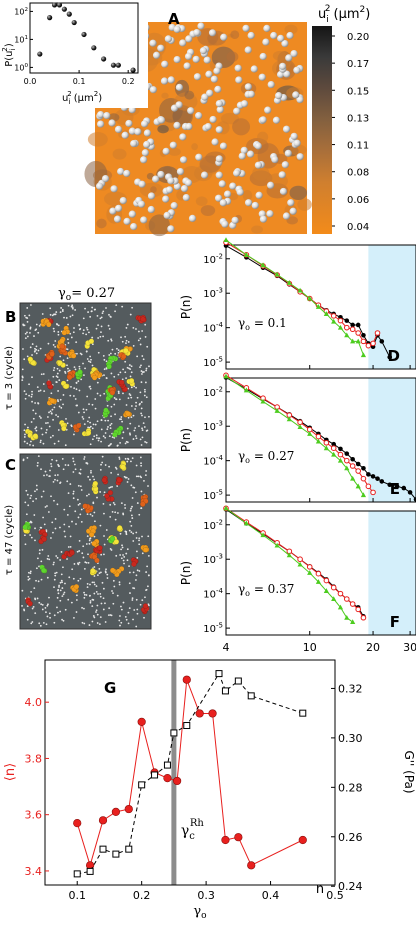  I want to click on x-tick-label: 4, so click(226, 647).